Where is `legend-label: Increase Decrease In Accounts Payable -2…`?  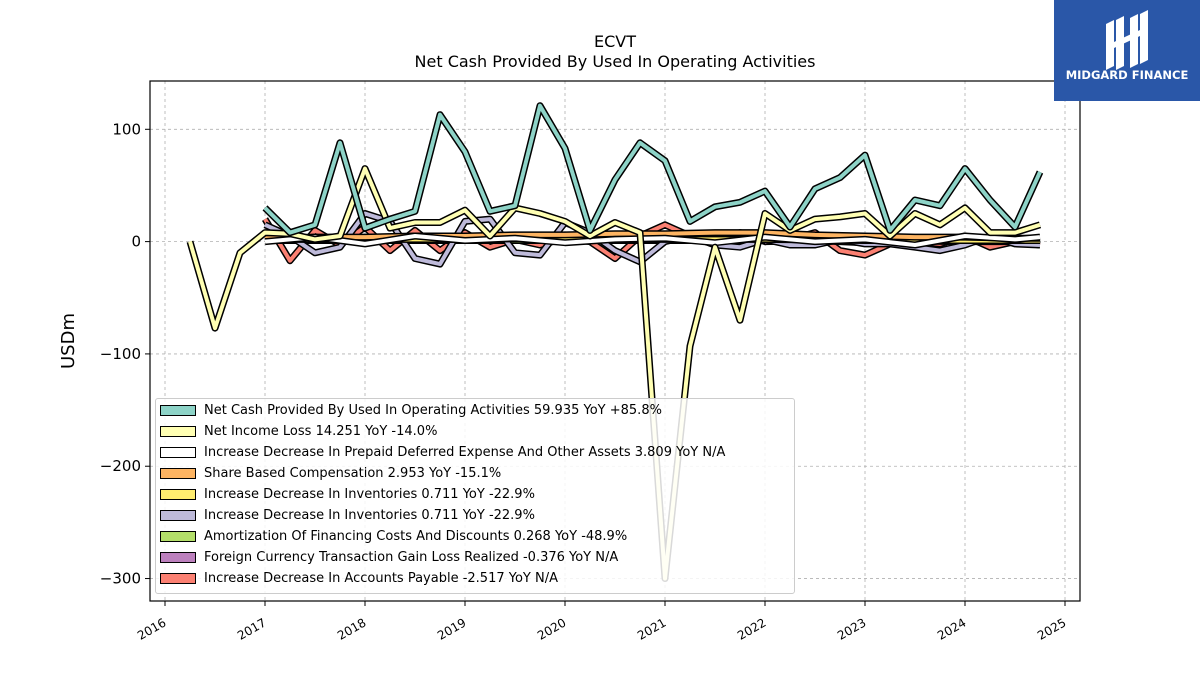 legend-label: Increase Decrease In Accounts Payable -2… is located at coordinates (381, 578).